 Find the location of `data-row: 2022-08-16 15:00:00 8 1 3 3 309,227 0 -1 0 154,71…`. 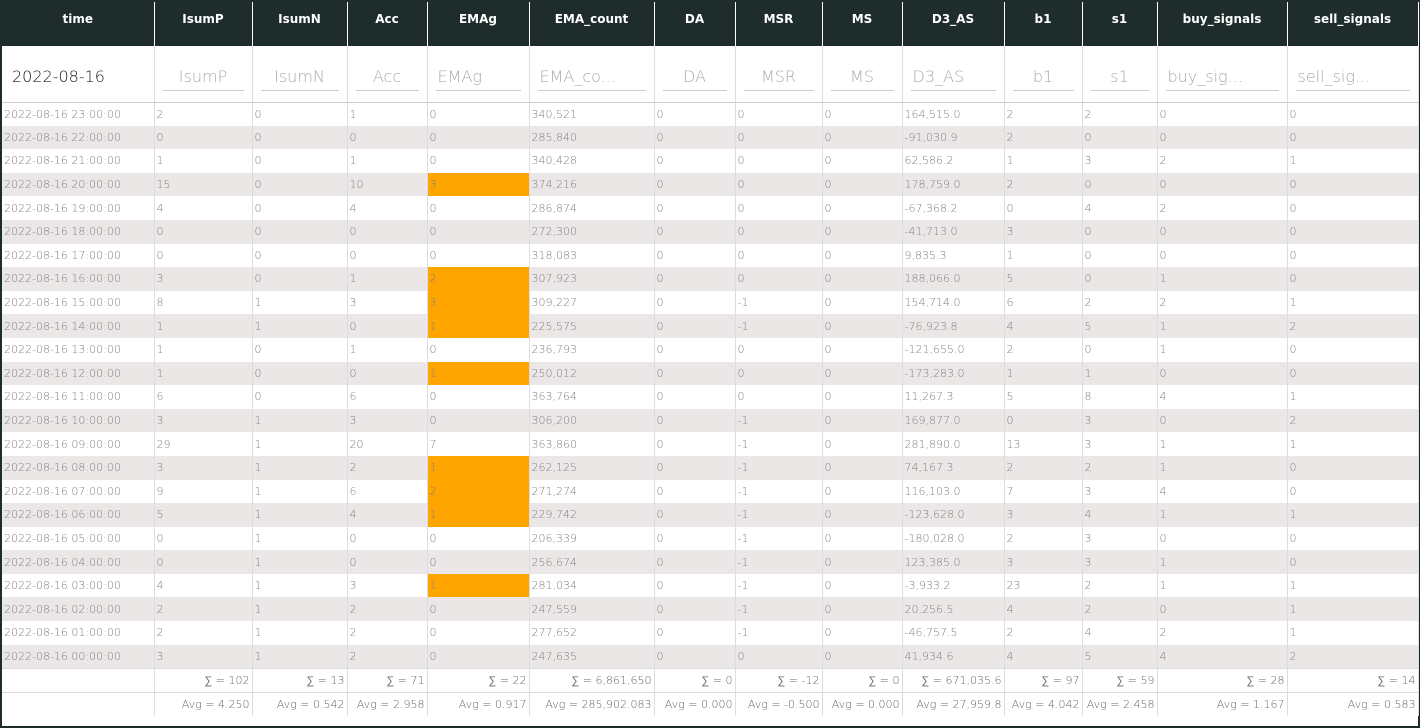

data-row: 2022-08-16 15:00:00 8 1 3 3 309,227 0 -1 0 154,71… is located at coordinates (710, 302).